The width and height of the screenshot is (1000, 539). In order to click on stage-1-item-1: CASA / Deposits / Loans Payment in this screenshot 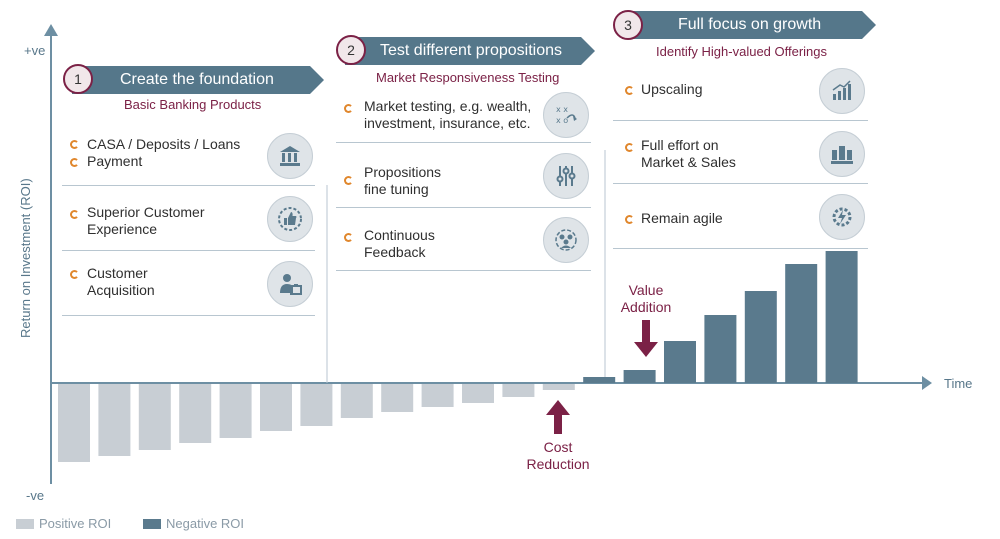, I will do `click(188, 155)`.